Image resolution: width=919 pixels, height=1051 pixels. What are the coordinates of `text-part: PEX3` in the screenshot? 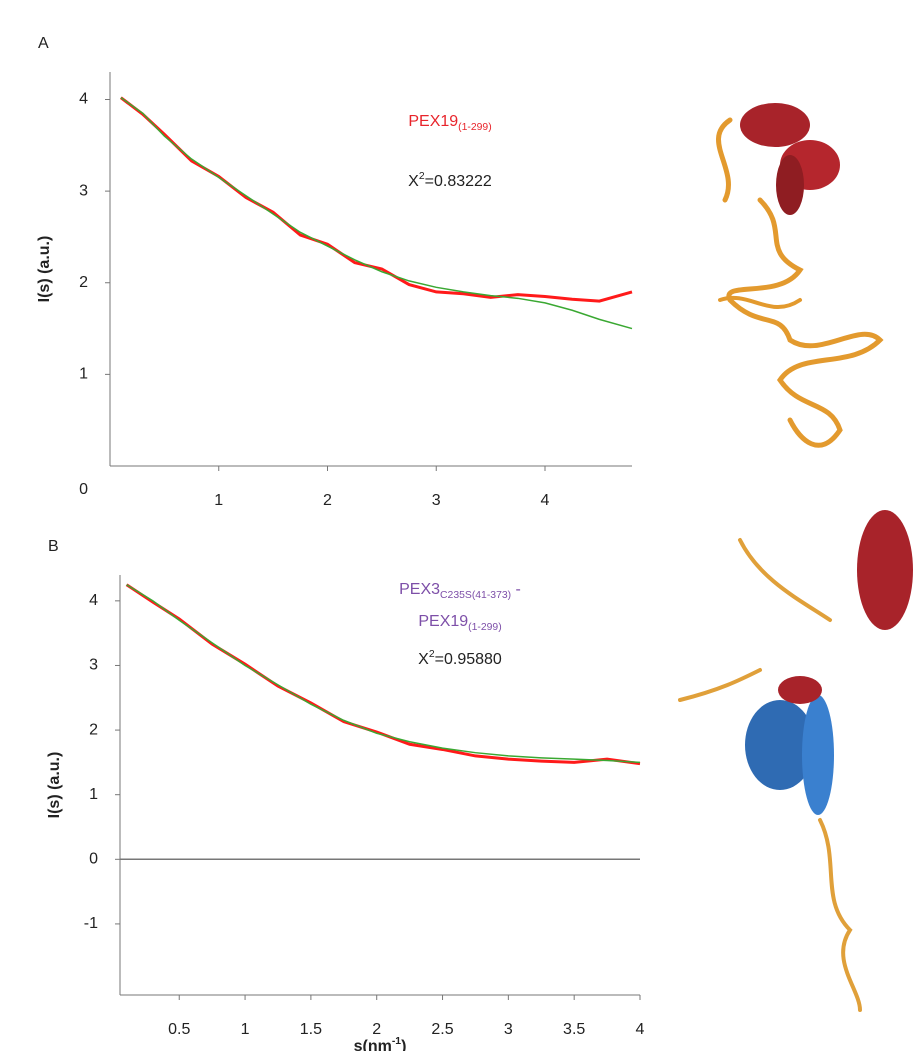 It's located at (419, 589).